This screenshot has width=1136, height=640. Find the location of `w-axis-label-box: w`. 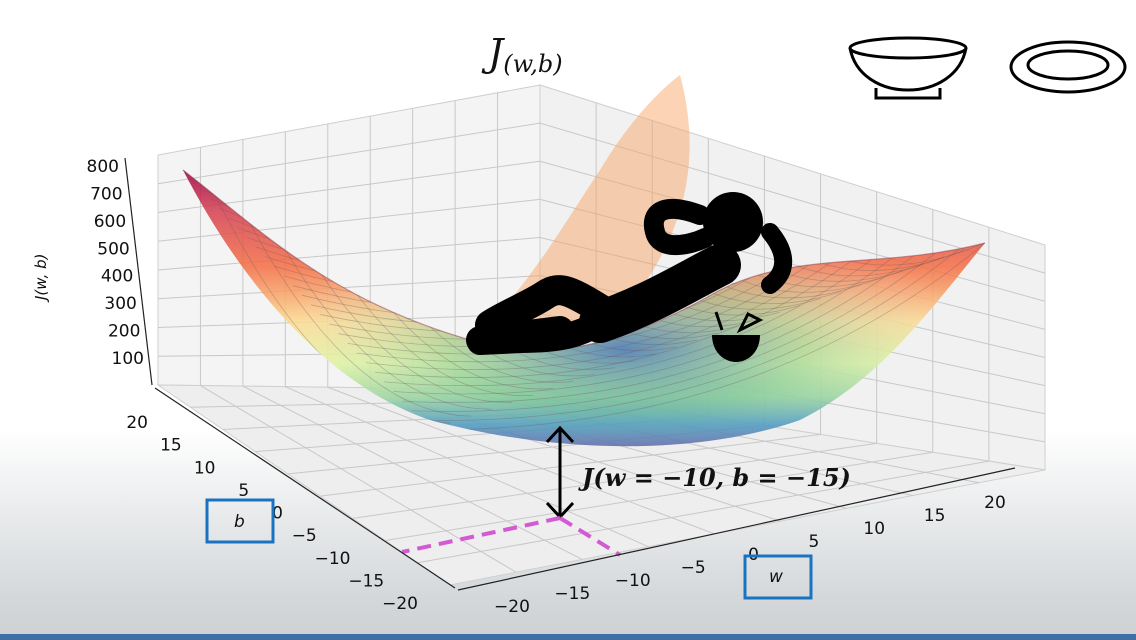

w-axis-label-box: w is located at coordinates (778, 577).